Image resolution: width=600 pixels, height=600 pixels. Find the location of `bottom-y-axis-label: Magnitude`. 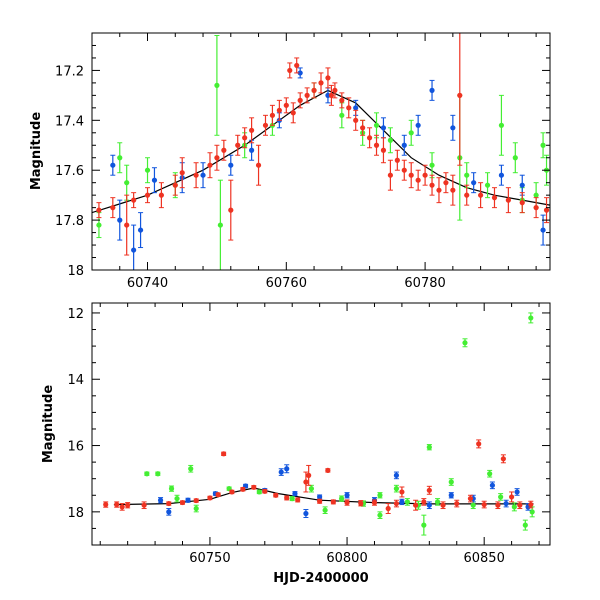

bottom-y-axis-label: Magnitude is located at coordinates (48, 424).